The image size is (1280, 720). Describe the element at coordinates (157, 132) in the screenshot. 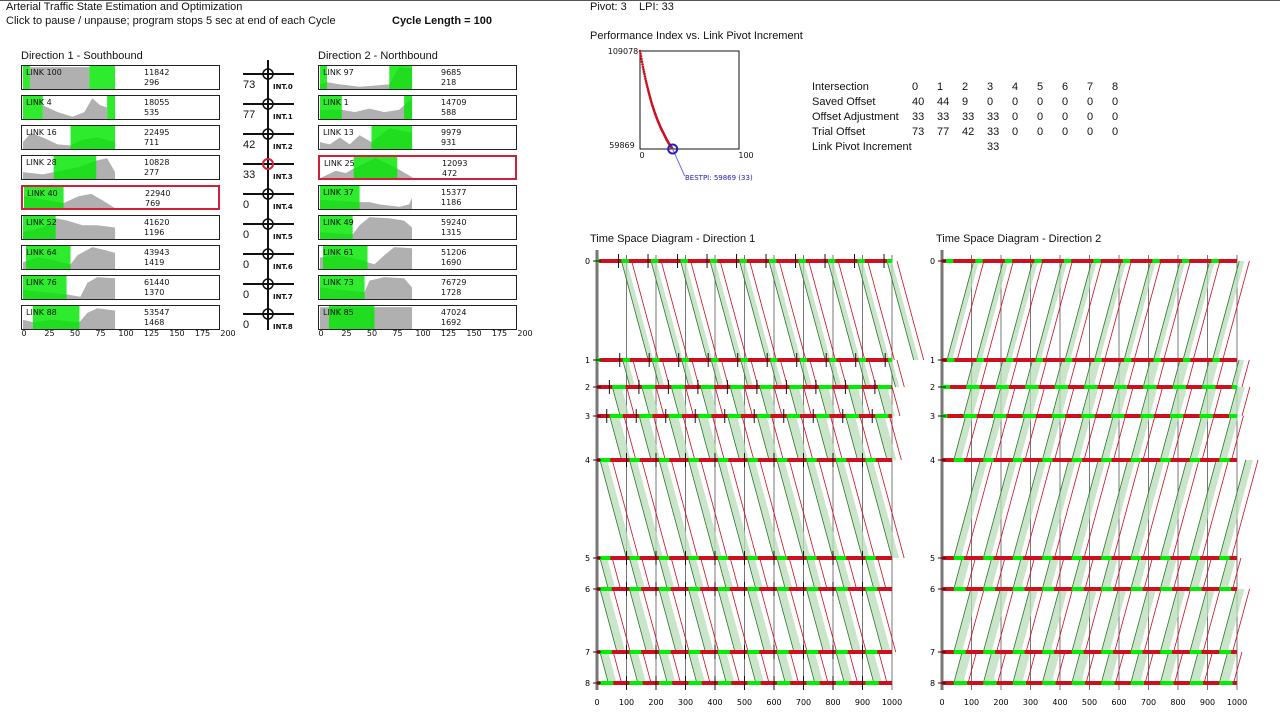

I see `link-value-1: 22495` at that location.